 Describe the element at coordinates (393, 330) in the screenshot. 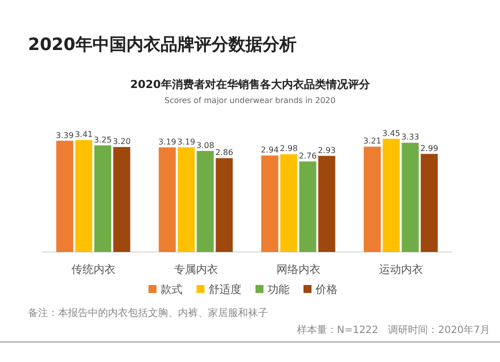

I see `text: 样本量：N=1222 调研时间：2020年7月` at that location.